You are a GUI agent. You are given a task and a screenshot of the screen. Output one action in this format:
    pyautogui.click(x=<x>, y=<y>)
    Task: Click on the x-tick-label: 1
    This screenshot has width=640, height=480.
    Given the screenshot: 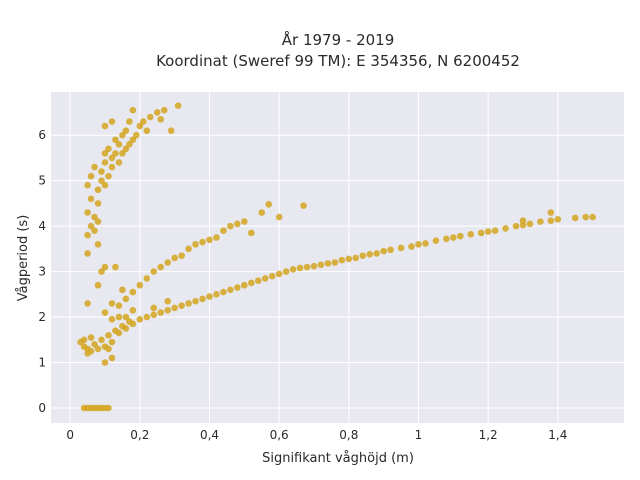 What is the action you would take?
    pyautogui.click(x=419, y=435)
    